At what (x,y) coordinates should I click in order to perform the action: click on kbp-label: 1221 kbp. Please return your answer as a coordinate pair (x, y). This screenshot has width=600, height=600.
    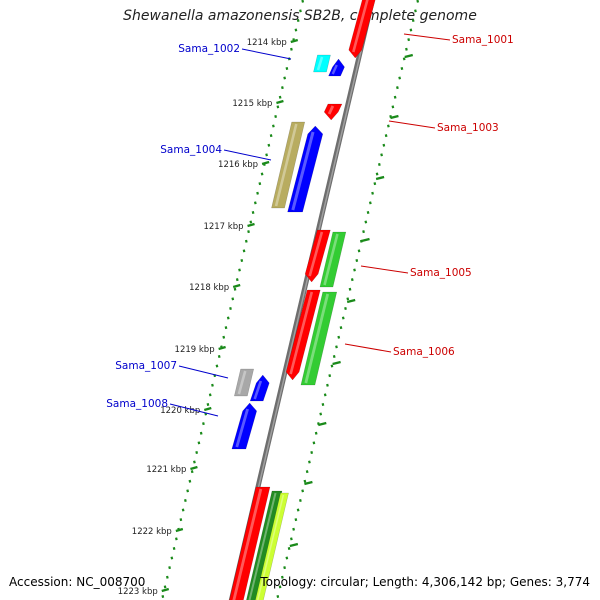
    Looking at the image, I should click on (166, 470).